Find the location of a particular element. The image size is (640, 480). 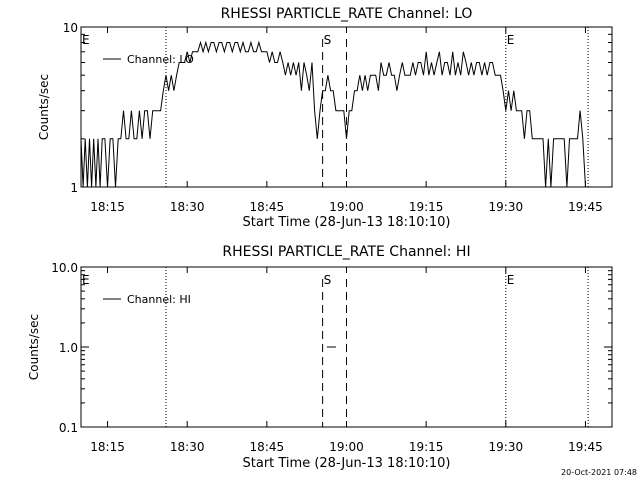

chart-title: RHESSI PARTICLE_RATE Channel: LO is located at coordinates (347, 14).